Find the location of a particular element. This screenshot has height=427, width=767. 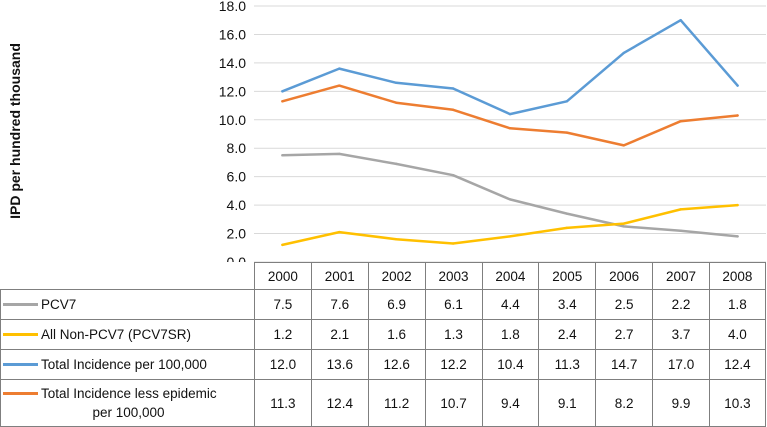

y-tick-label: 10.0 is located at coordinates (232, 120).